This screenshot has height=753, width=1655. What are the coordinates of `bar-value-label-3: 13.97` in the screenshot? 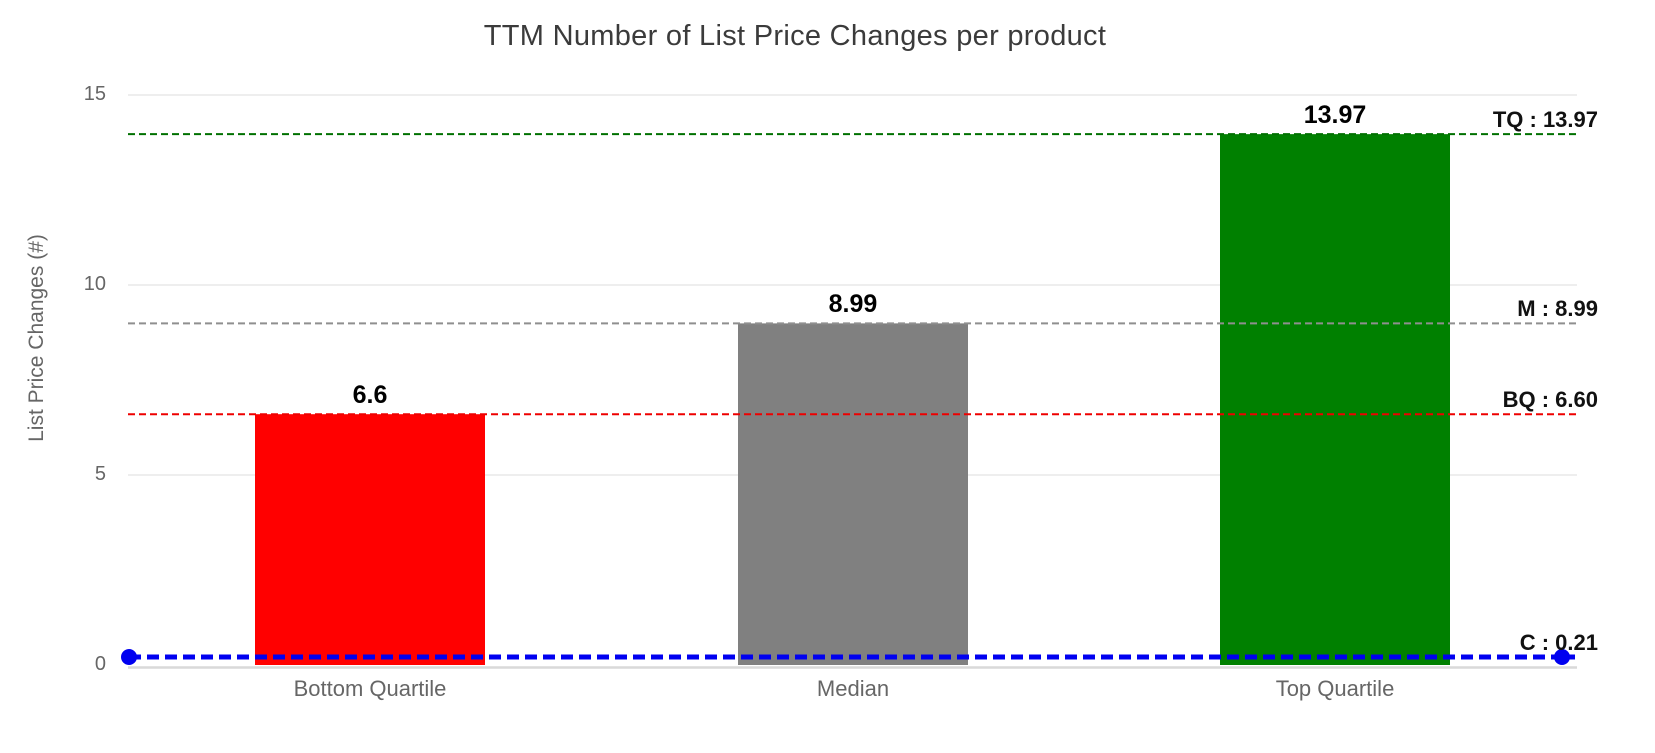 It's located at (1335, 115).